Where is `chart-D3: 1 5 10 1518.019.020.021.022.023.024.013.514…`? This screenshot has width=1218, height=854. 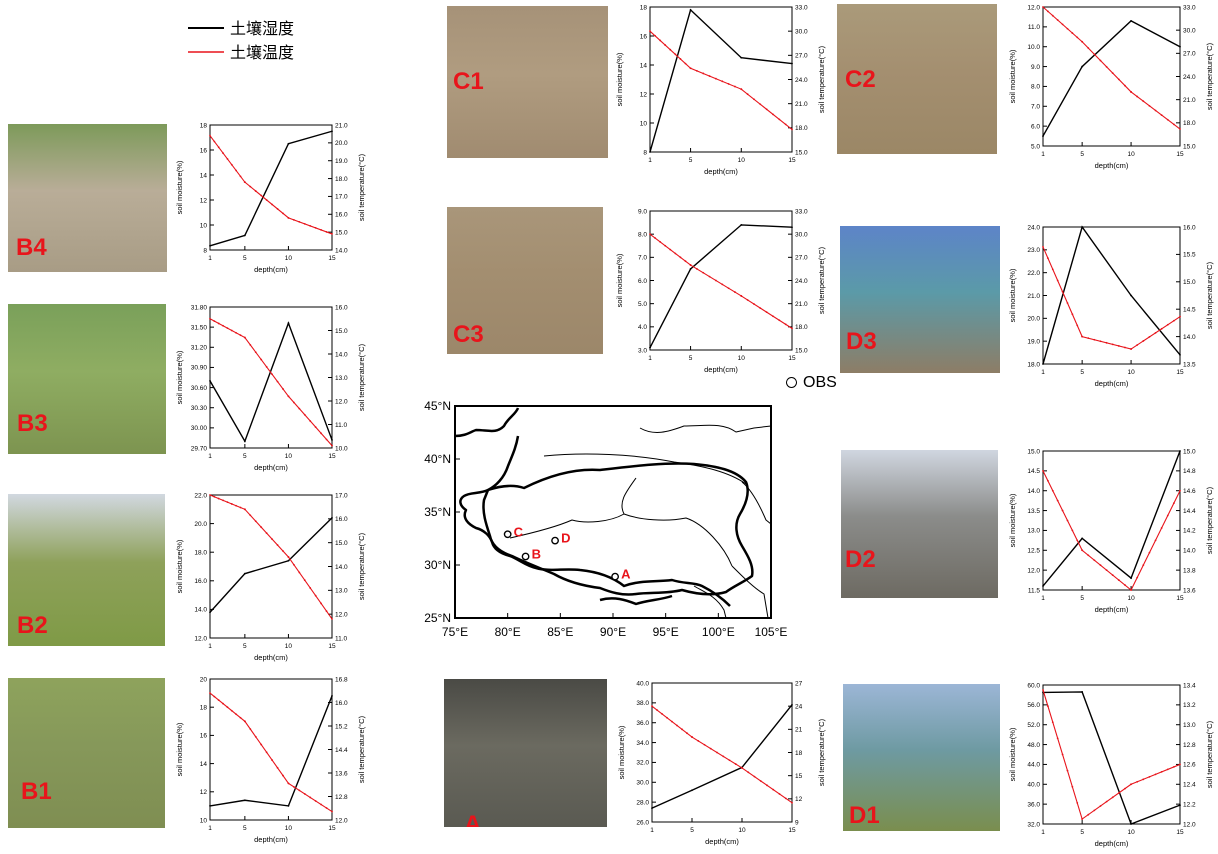 chart-D3: 1 5 10 1518.019.020.021.022.023.024.013.514… is located at coordinates (1111, 306).